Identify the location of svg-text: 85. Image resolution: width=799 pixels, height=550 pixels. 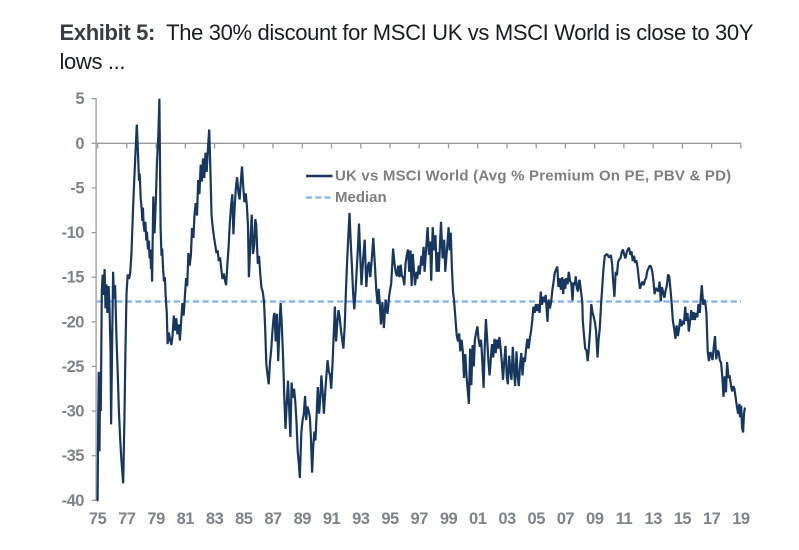
(244, 519).